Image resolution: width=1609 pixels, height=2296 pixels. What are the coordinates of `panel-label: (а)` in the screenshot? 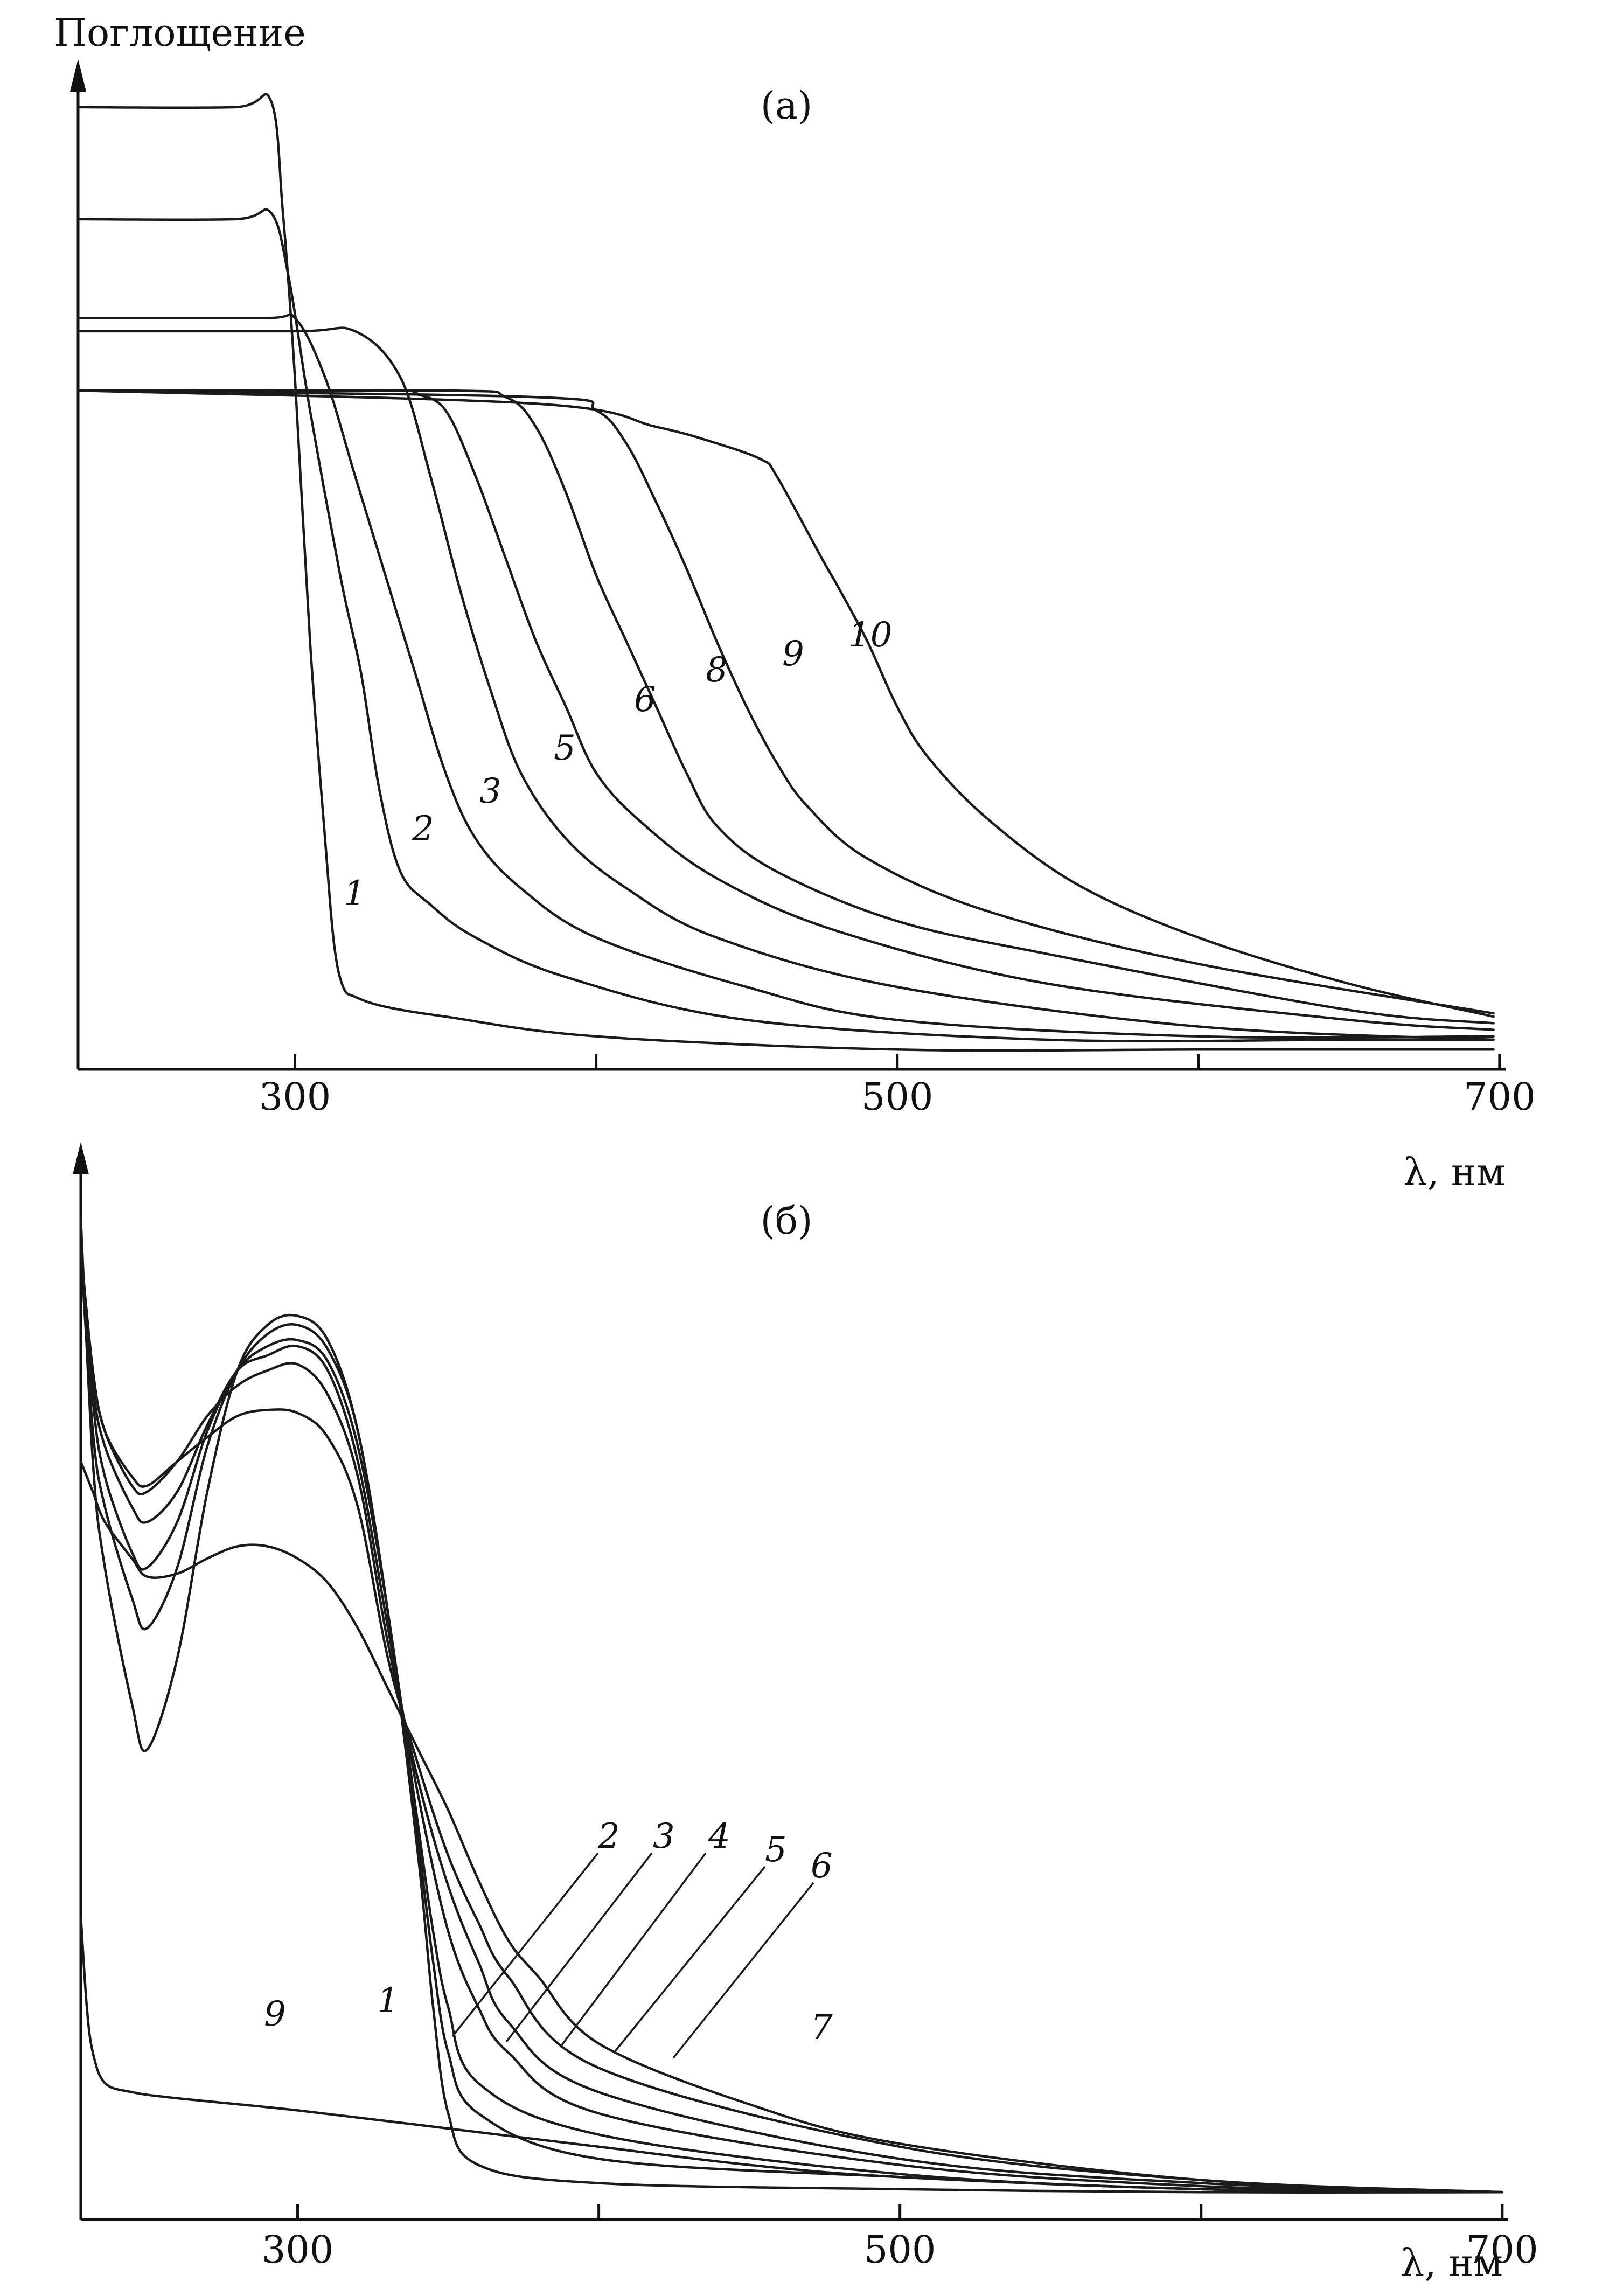 It's located at (787, 106).